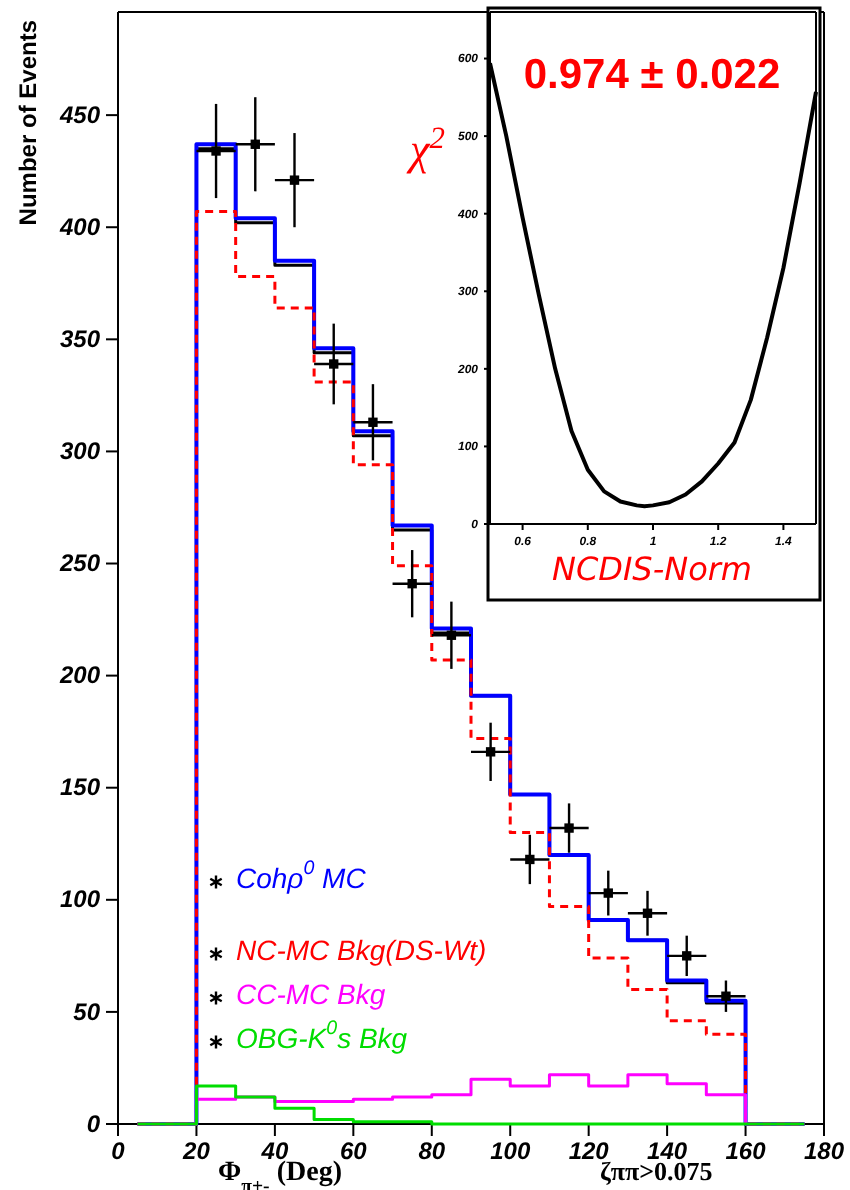  I want to click on series-label: NC-MC Bkg(DS-Wt), so click(361, 949).